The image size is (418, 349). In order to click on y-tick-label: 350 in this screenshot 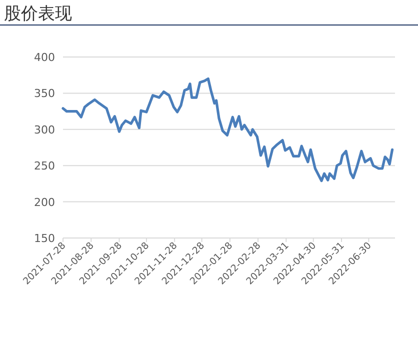, I will do `click(44, 93)`.